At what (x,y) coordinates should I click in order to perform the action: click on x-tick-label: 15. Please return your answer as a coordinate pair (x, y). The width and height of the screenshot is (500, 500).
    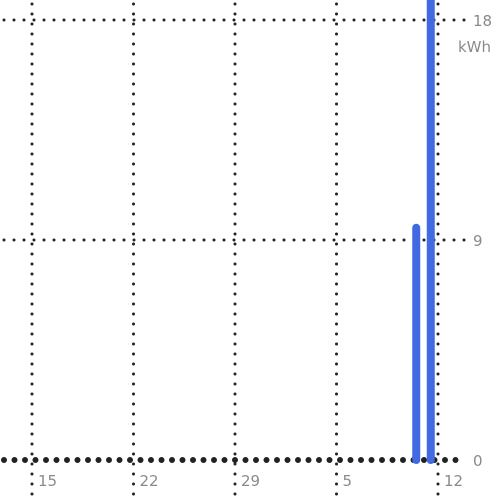
    Looking at the image, I should click on (47, 481).